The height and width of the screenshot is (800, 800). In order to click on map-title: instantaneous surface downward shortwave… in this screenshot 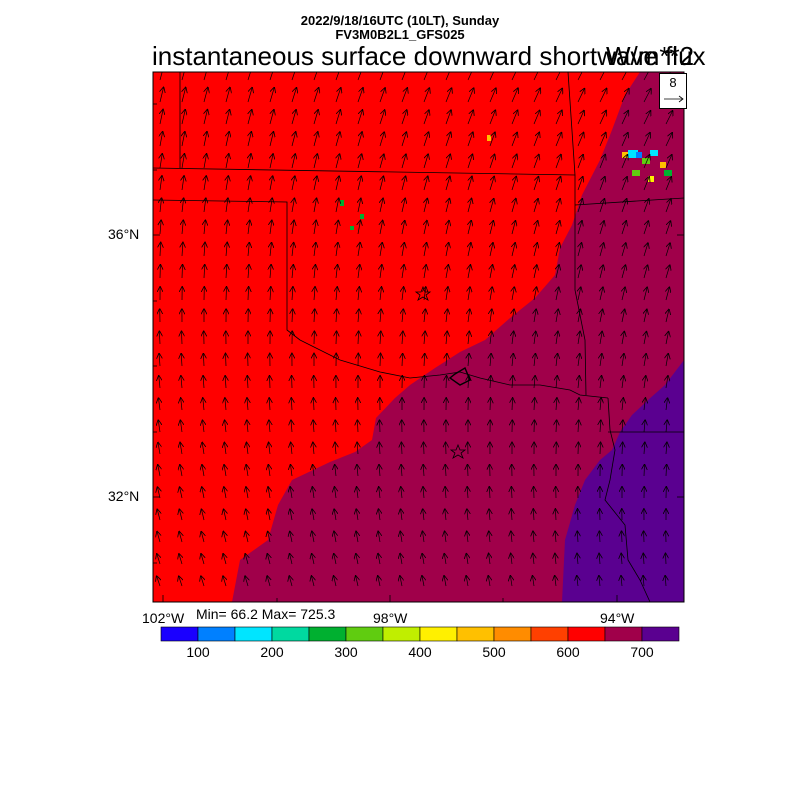, I will do `click(429, 56)`.